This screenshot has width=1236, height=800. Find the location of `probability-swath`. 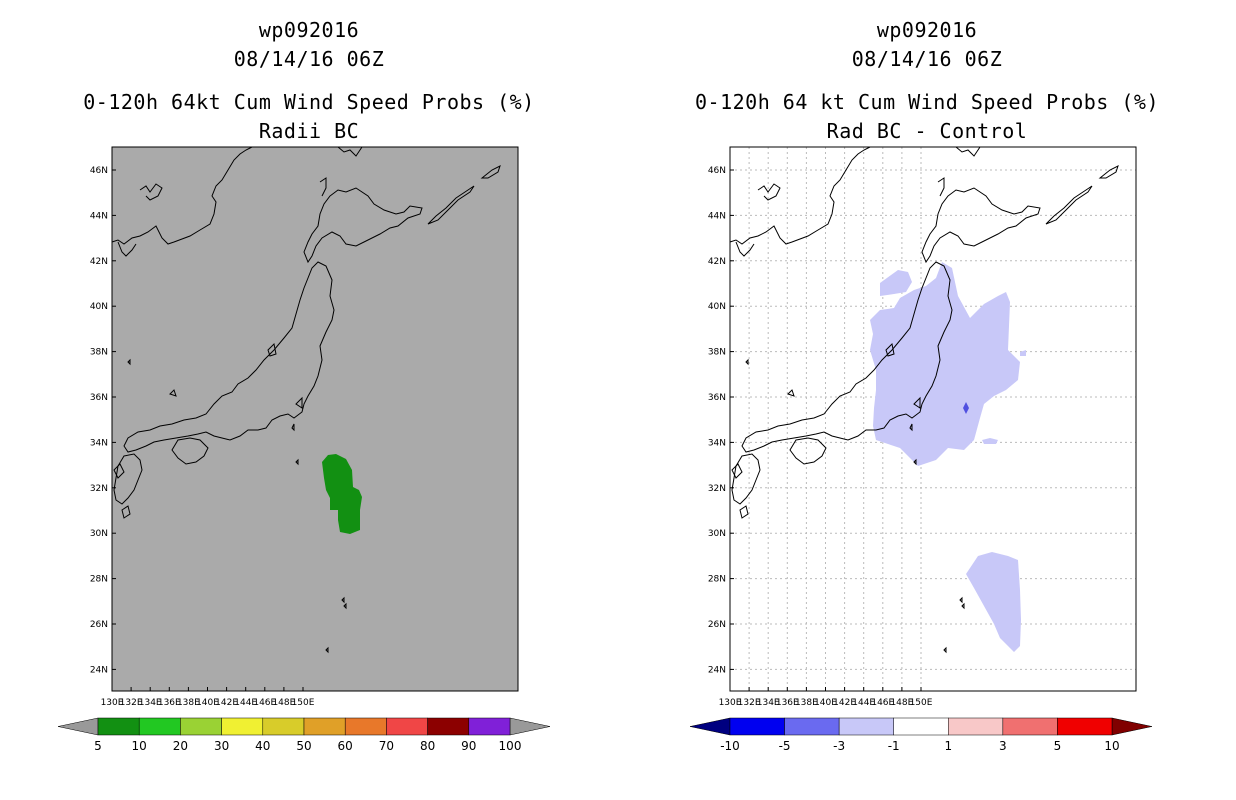

probability-swath is located at coordinates (342, 494).